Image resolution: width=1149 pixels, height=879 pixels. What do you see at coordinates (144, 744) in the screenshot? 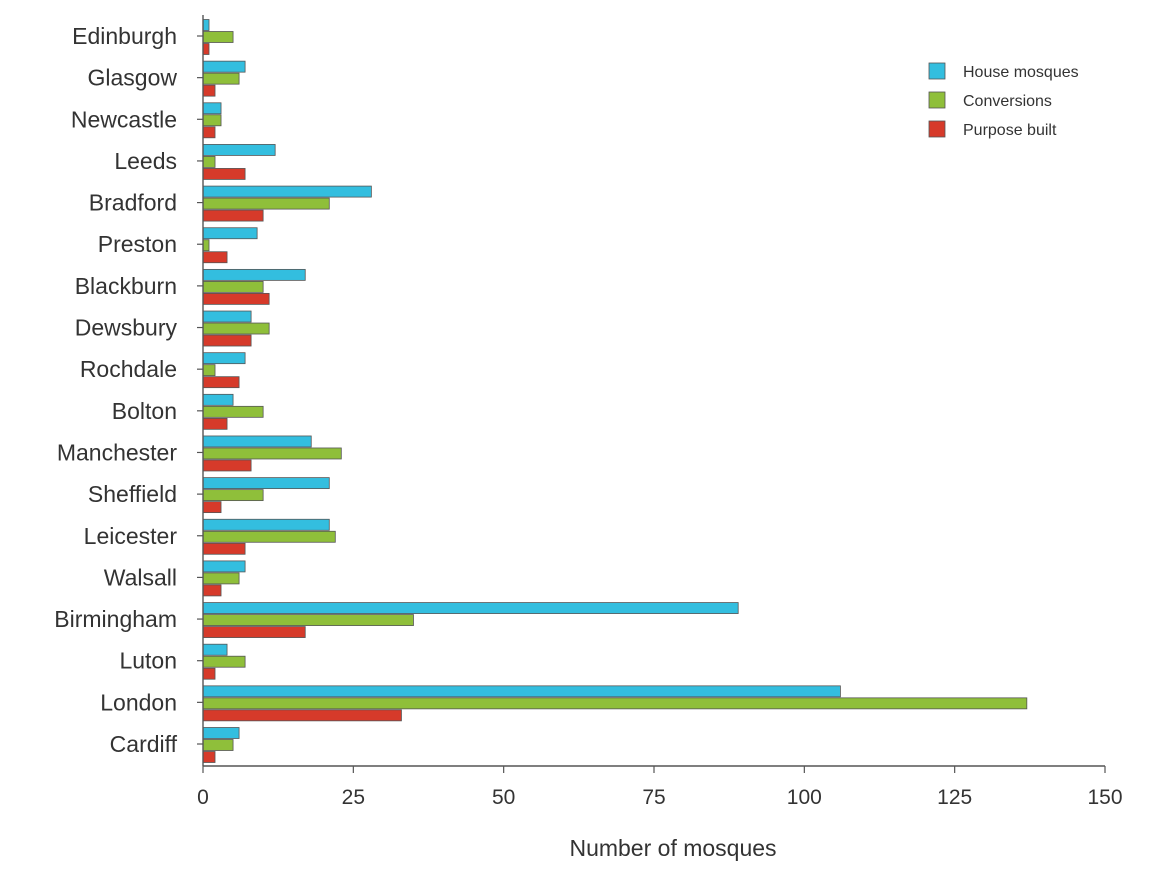
I see `category-label: Cardiff` at bounding box center [144, 744].